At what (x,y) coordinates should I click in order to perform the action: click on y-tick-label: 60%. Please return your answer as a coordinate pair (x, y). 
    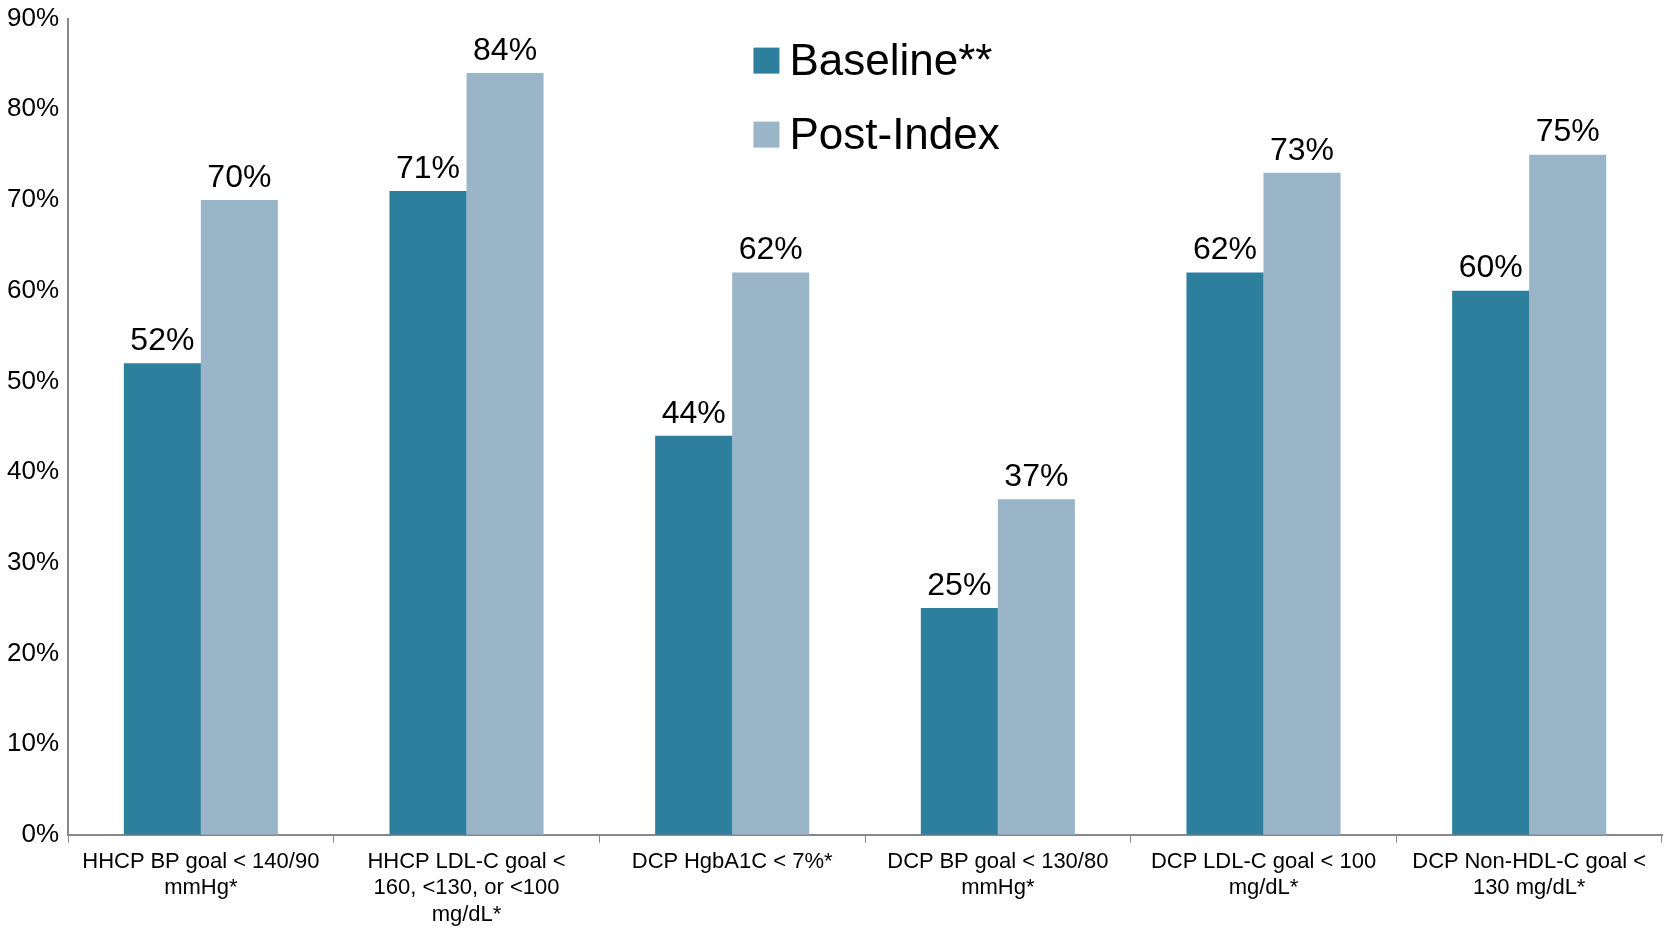
    Looking at the image, I should click on (33, 288).